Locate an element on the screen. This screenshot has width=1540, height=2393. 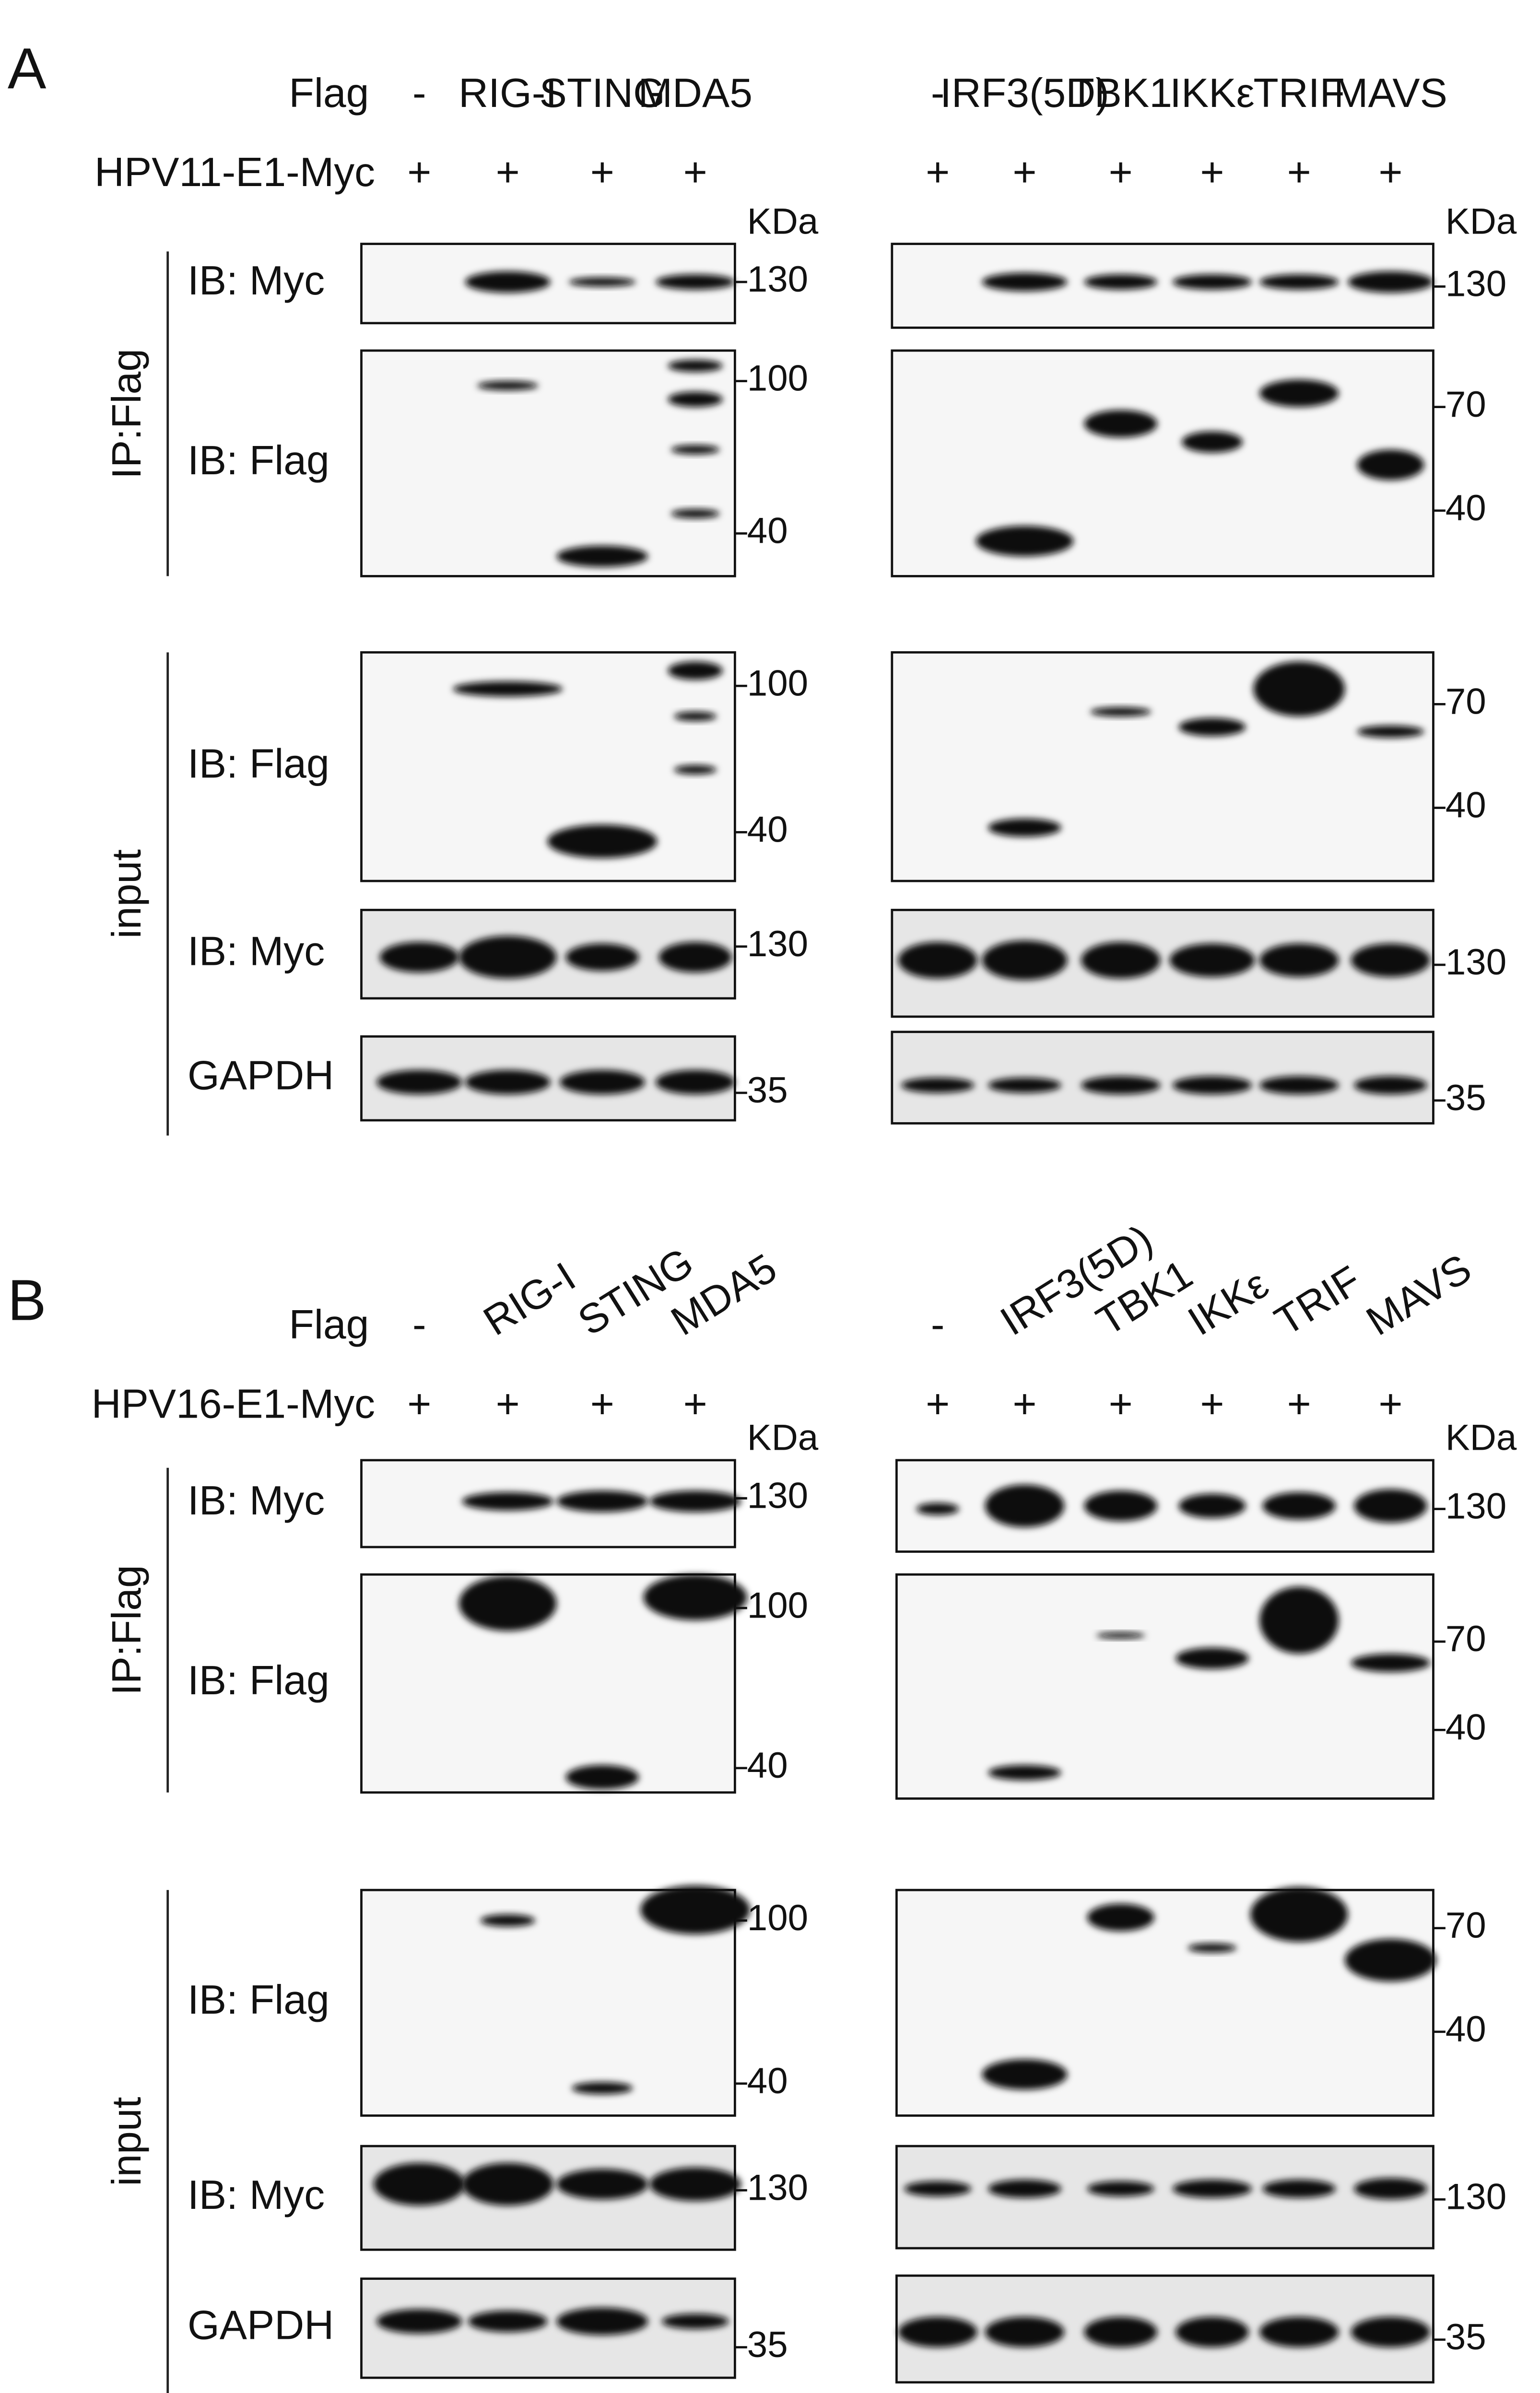
lane-label: MDA5 is located at coordinates (695, 93).